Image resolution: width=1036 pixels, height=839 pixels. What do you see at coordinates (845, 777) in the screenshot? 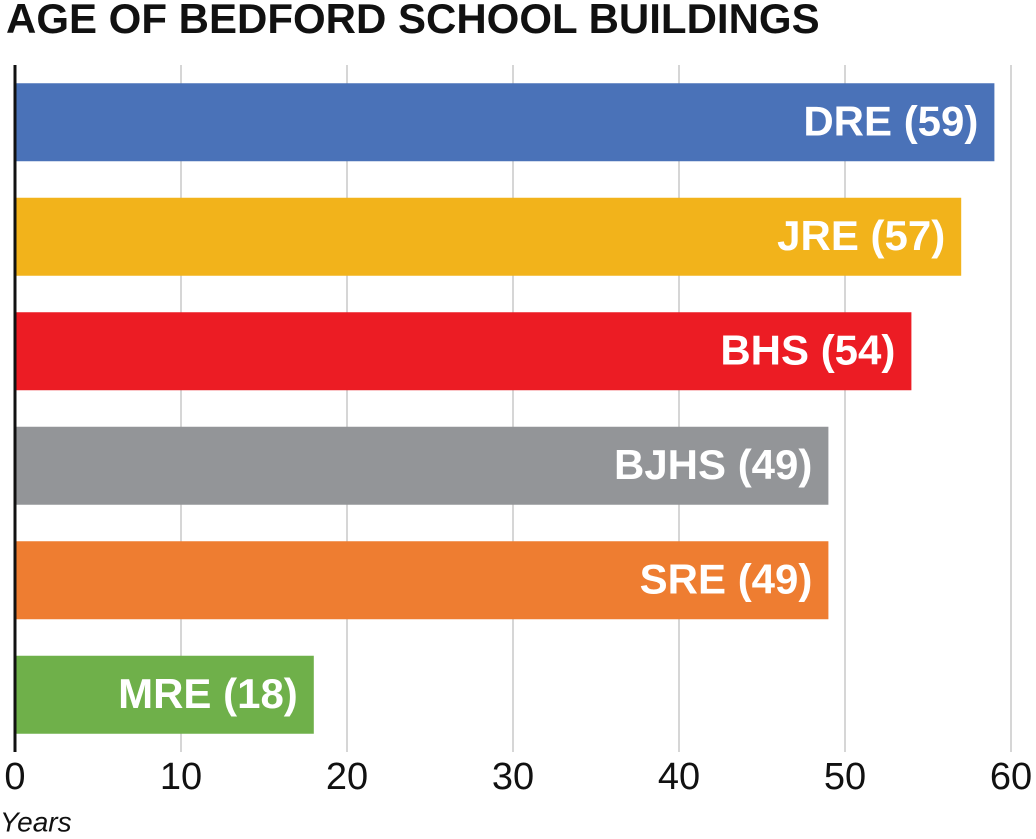
I see `x-tick-label: 50` at bounding box center [845, 777].